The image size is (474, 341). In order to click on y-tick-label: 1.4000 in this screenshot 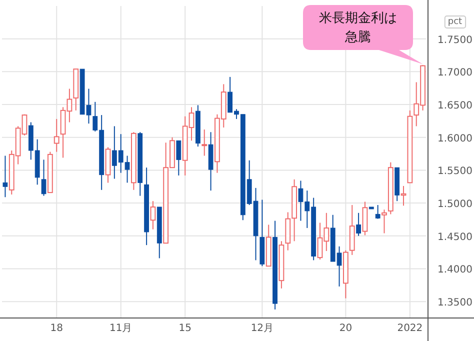, I will do `click(455, 270)`.